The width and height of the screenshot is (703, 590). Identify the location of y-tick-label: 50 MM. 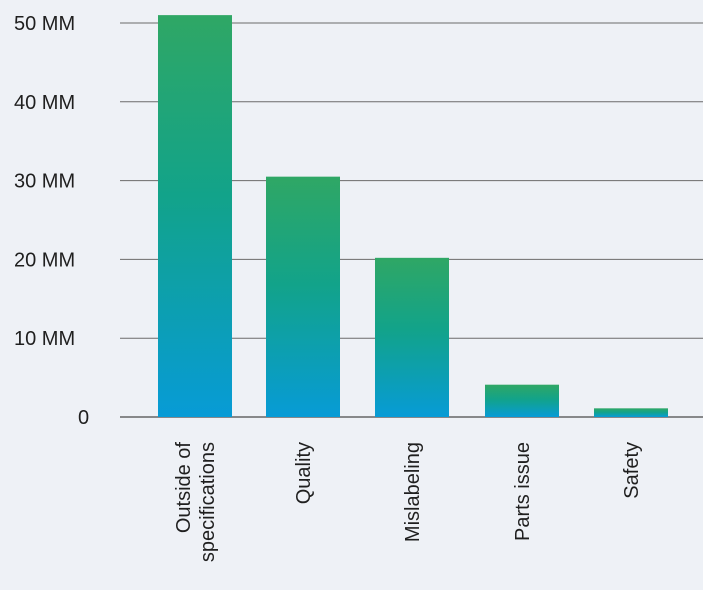
(44, 24).